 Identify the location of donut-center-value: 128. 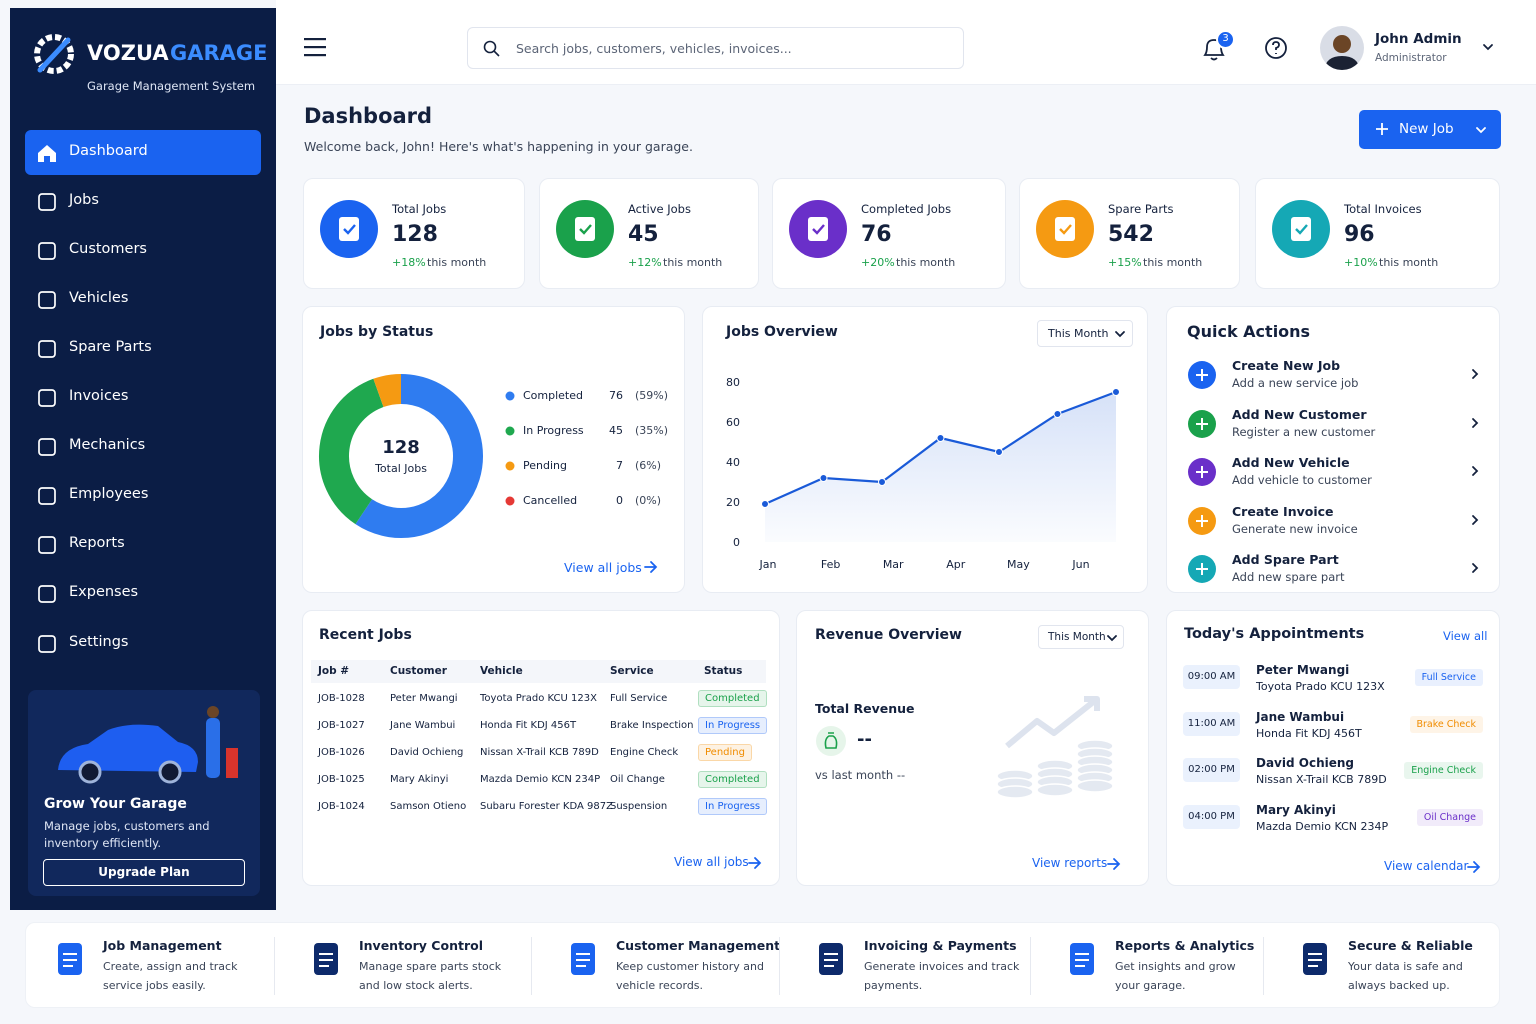
(401, 447).